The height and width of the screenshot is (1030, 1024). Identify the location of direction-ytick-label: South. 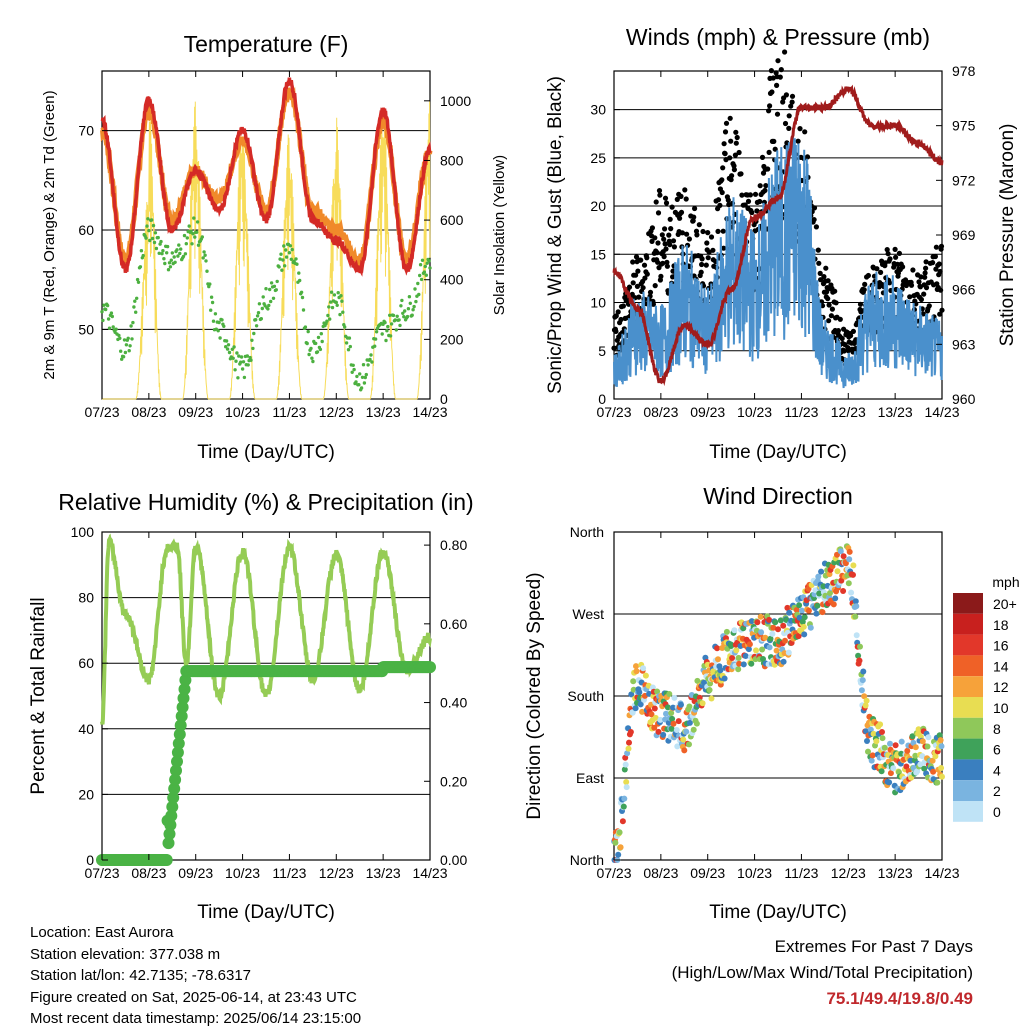
(585, 696).